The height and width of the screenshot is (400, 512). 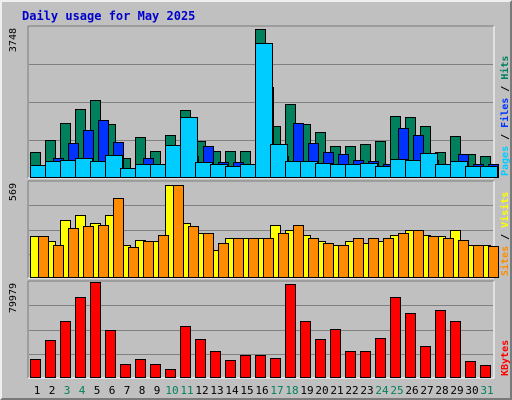 I want to click on day-label: 8, so click(x=142, y=390).